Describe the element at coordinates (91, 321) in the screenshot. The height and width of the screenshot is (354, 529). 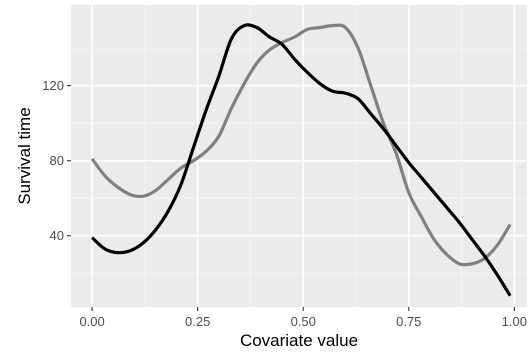
I see `x-tick-label: 0.00` at that location.